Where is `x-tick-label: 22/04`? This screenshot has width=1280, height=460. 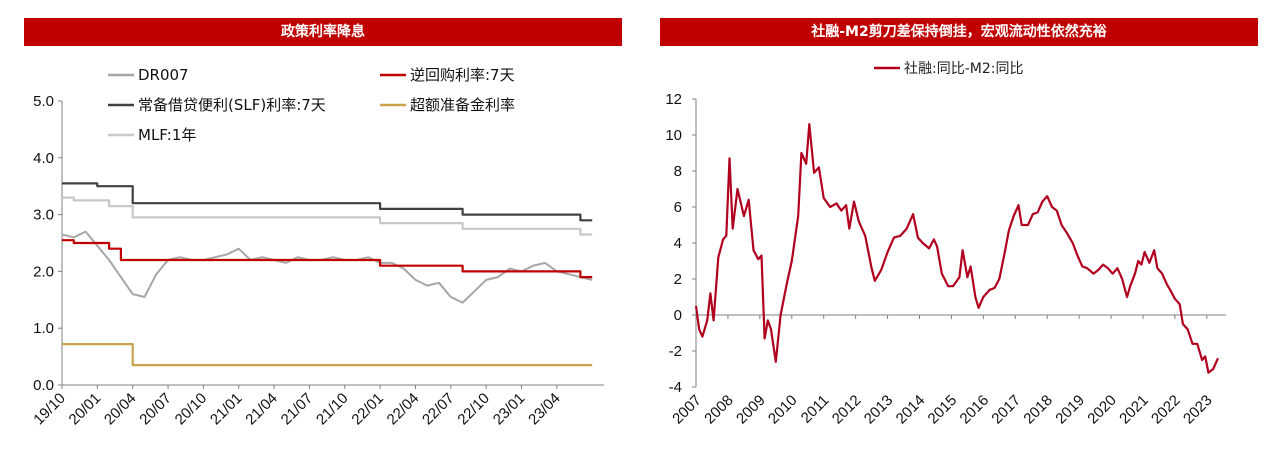 x-tick-label: 22/04 is located at coordinates (403, 409).